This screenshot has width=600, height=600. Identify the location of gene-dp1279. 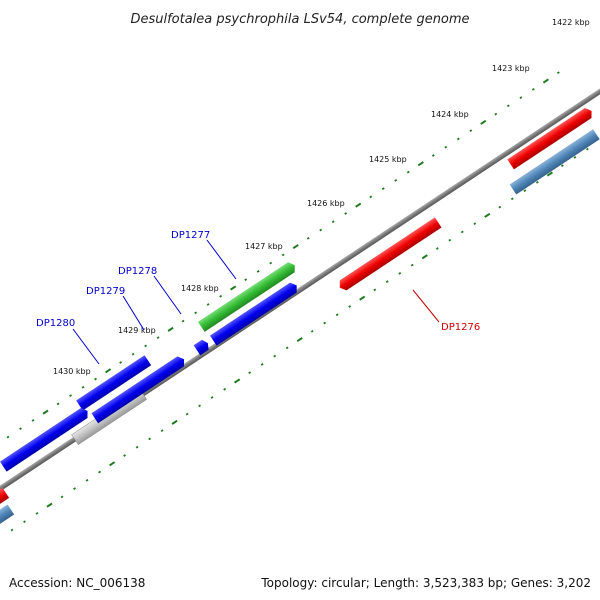
(139, 389).